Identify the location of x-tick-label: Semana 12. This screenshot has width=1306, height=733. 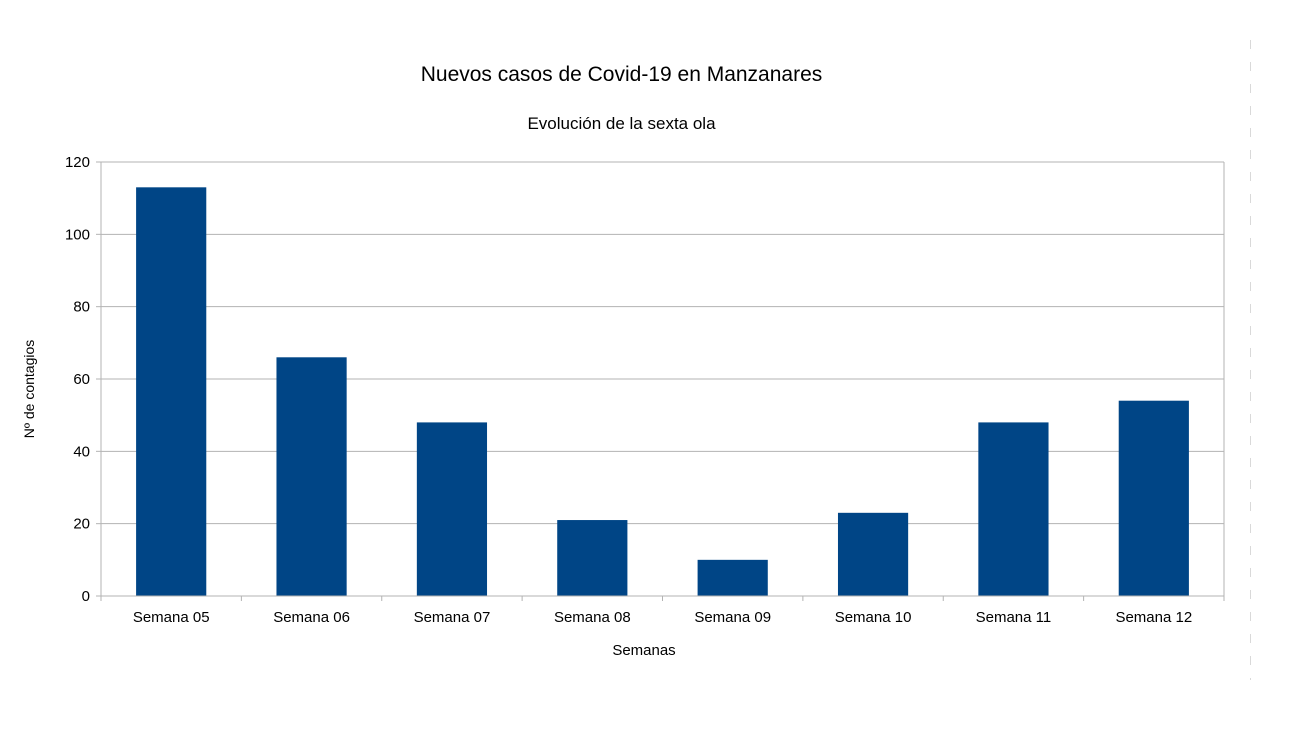
(1153, 617).